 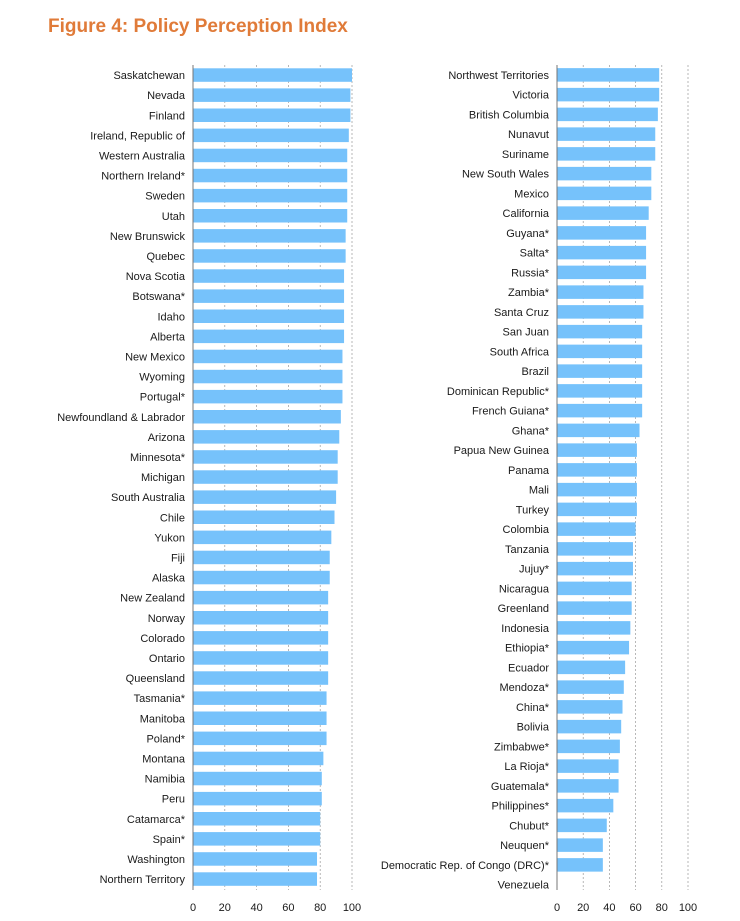 I want to click on right-category-label-38: Chubut*, so click(x=529, y=826).